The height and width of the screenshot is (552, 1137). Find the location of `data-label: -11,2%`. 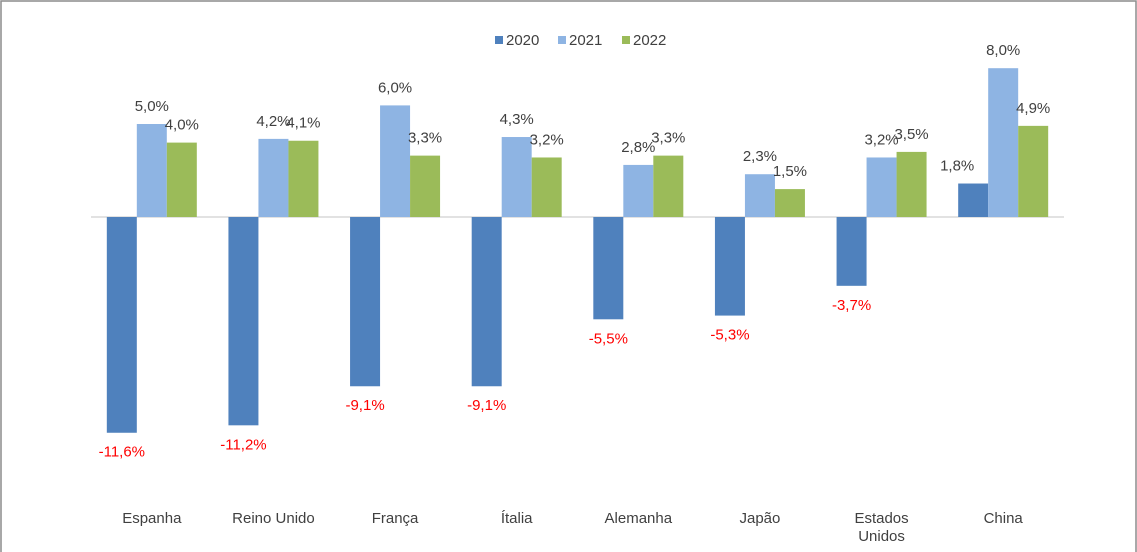

data-label: -11,2% is located at coordinates (243, 444).